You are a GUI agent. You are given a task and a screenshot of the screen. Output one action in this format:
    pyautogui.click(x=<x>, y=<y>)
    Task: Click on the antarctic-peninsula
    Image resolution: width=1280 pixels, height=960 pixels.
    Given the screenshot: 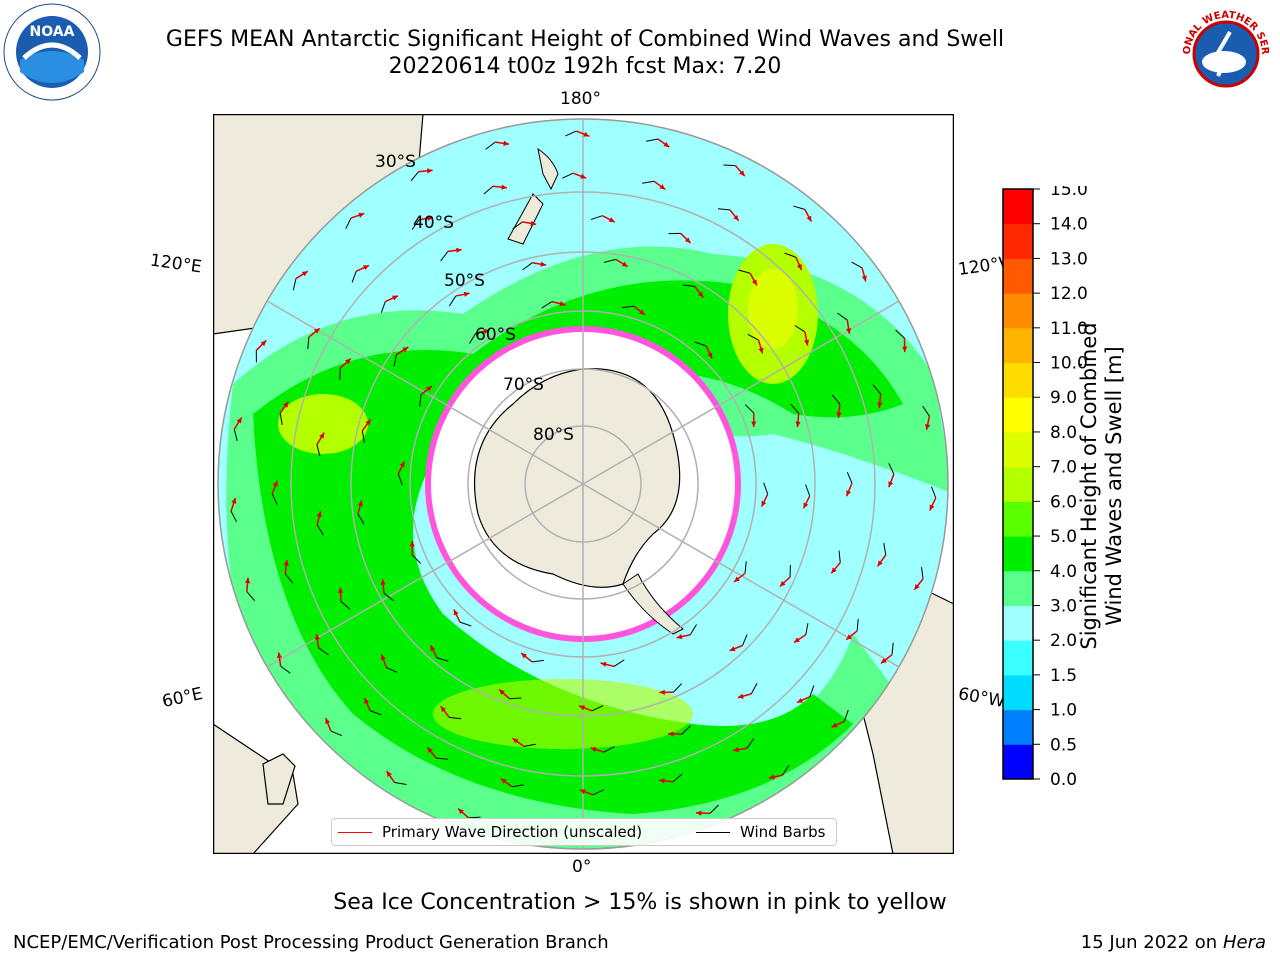 What is the action you would take?
    pyautogui.click(x=653, y=604)
    